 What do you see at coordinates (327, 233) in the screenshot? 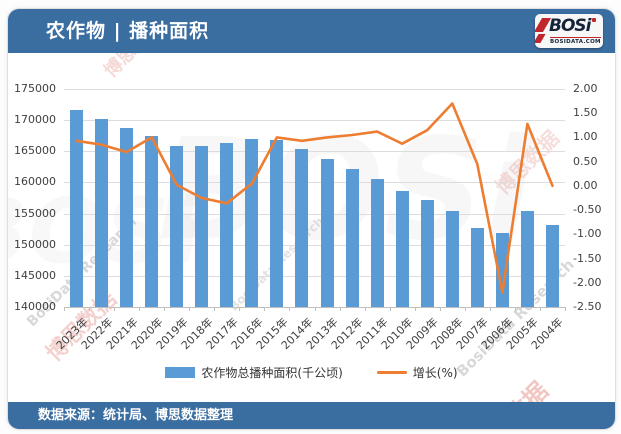
I see `bar-2013年` at bounding box center [327, 233].